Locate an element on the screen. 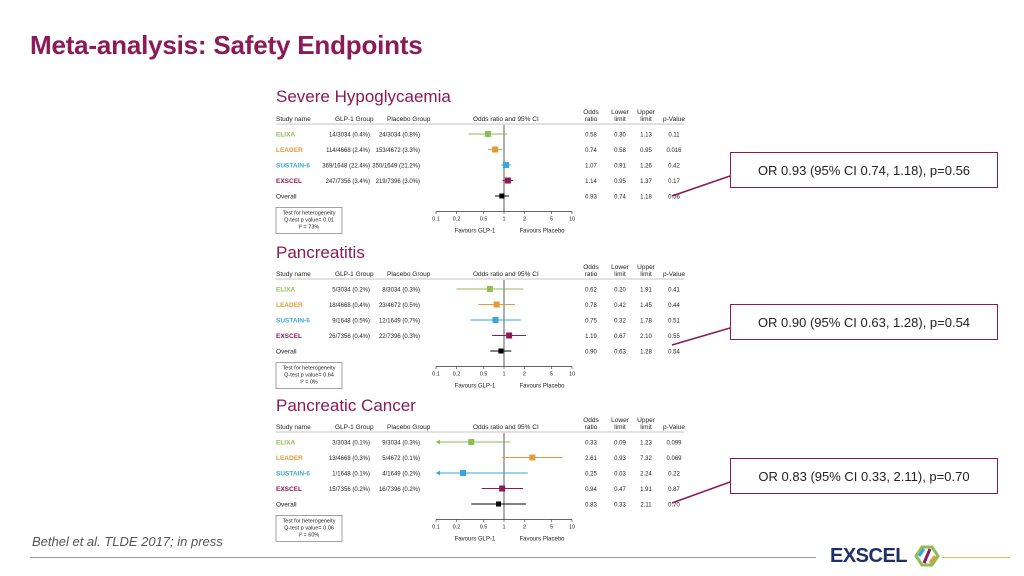 The height and width of the screenshot is (576, 1024). heterogeneity-text: I² = 0% is located at coordinates (309, 383).